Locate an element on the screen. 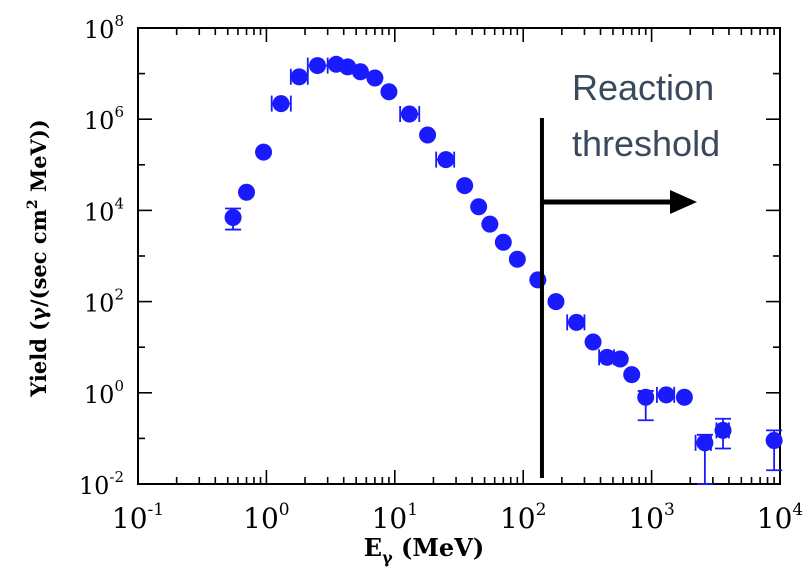 The height and width of the screenshot is (574, 802). x-tick-exp: -1 is located at coordinates (156, 510).